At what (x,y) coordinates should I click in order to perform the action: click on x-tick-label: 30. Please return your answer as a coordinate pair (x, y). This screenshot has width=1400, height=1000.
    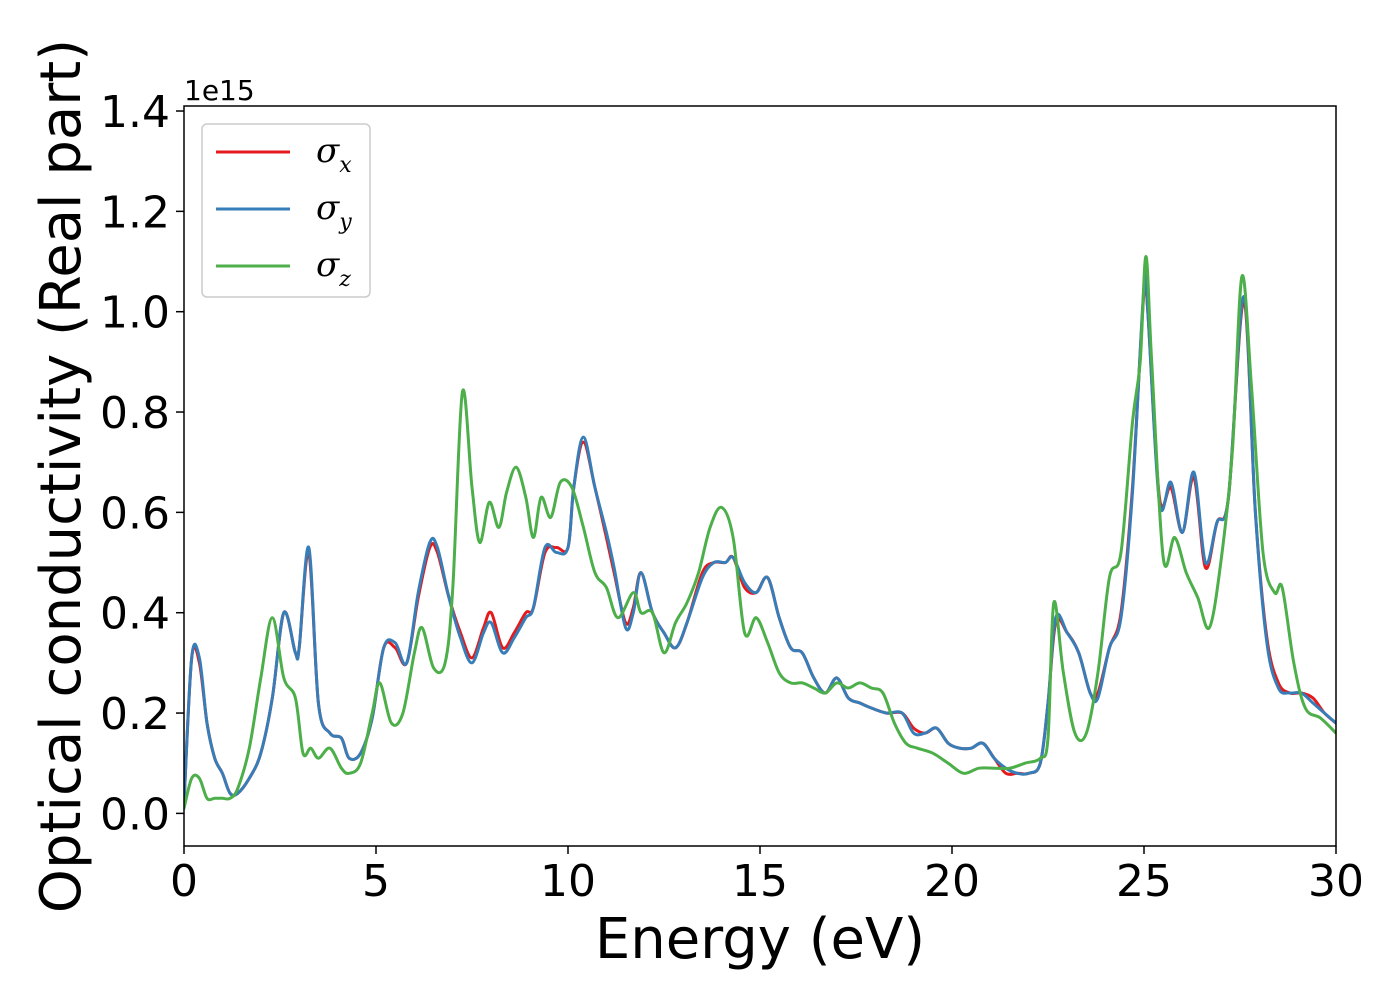
    Looking at the image, I should click on (1336, 881).